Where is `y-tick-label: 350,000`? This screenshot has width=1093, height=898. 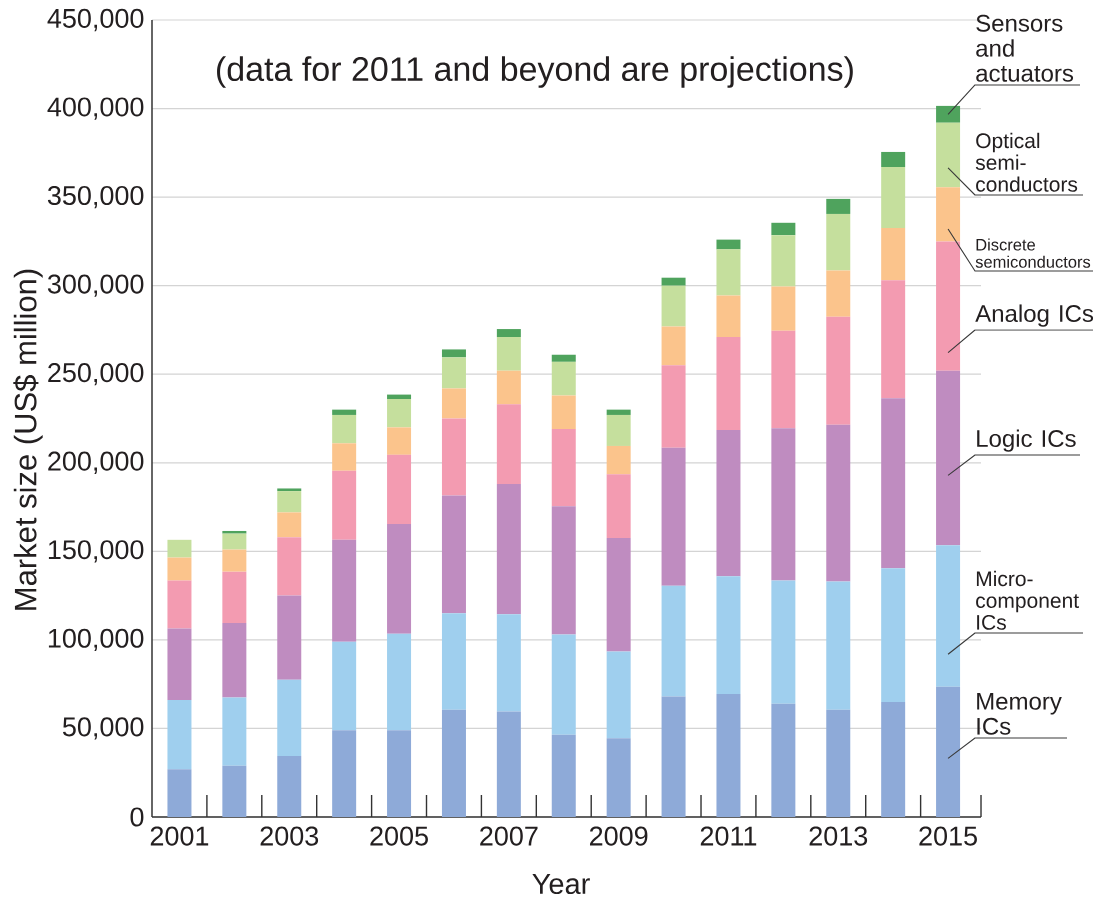
y-tick-label: 350,000 is located at coordinates (95, 197).